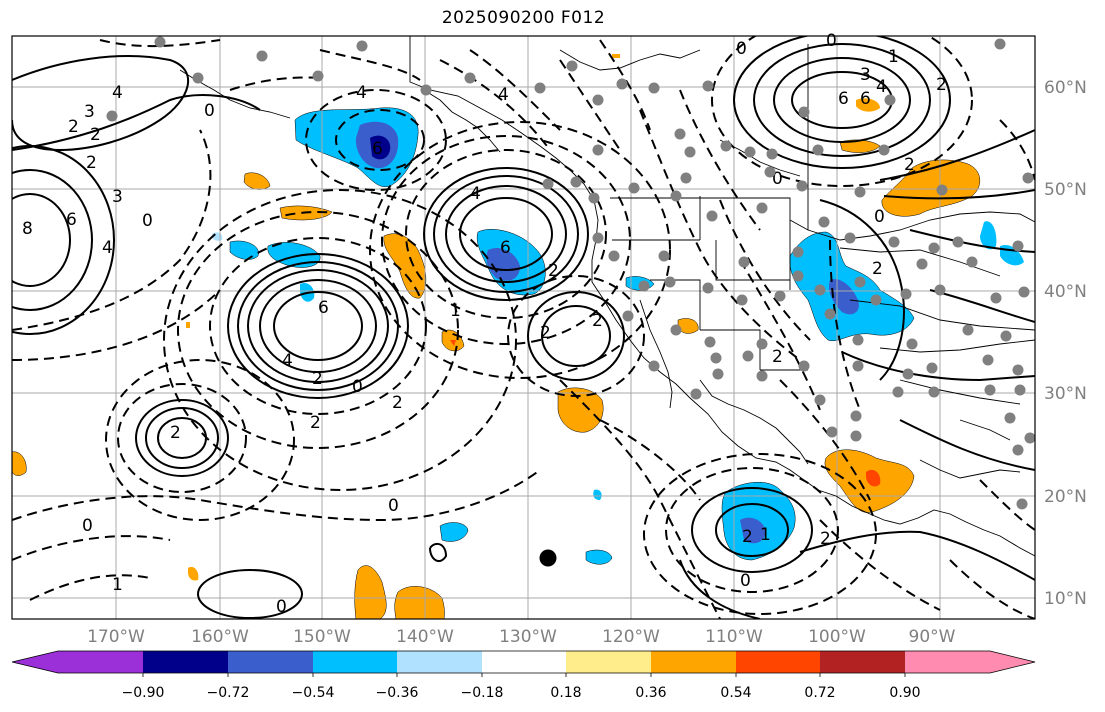 This screenshot has height=712, width=1105. Describe the element at coordinates (837, 637) in the screenshot. I see `longitude-label: 100°W` at that location.